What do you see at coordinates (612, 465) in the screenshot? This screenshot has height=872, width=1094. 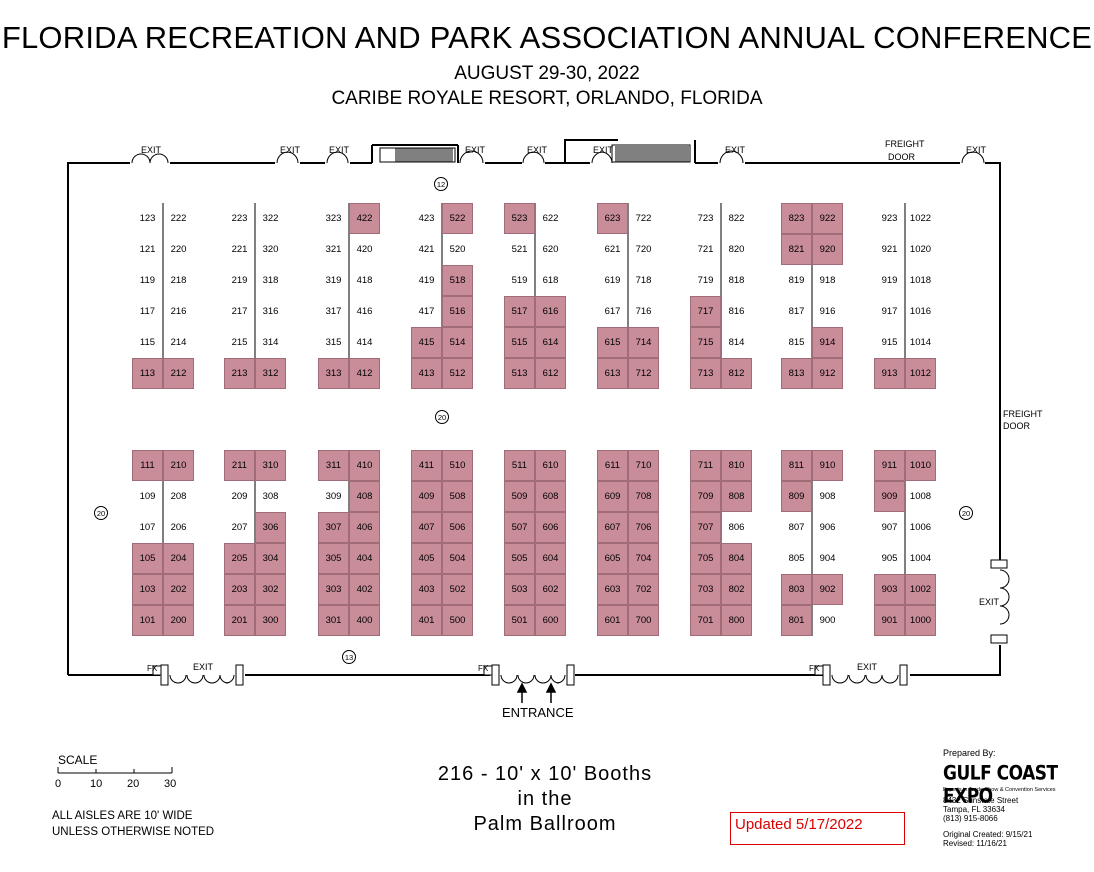 I see `booth-611: 611` at bounding box center [612, 465].